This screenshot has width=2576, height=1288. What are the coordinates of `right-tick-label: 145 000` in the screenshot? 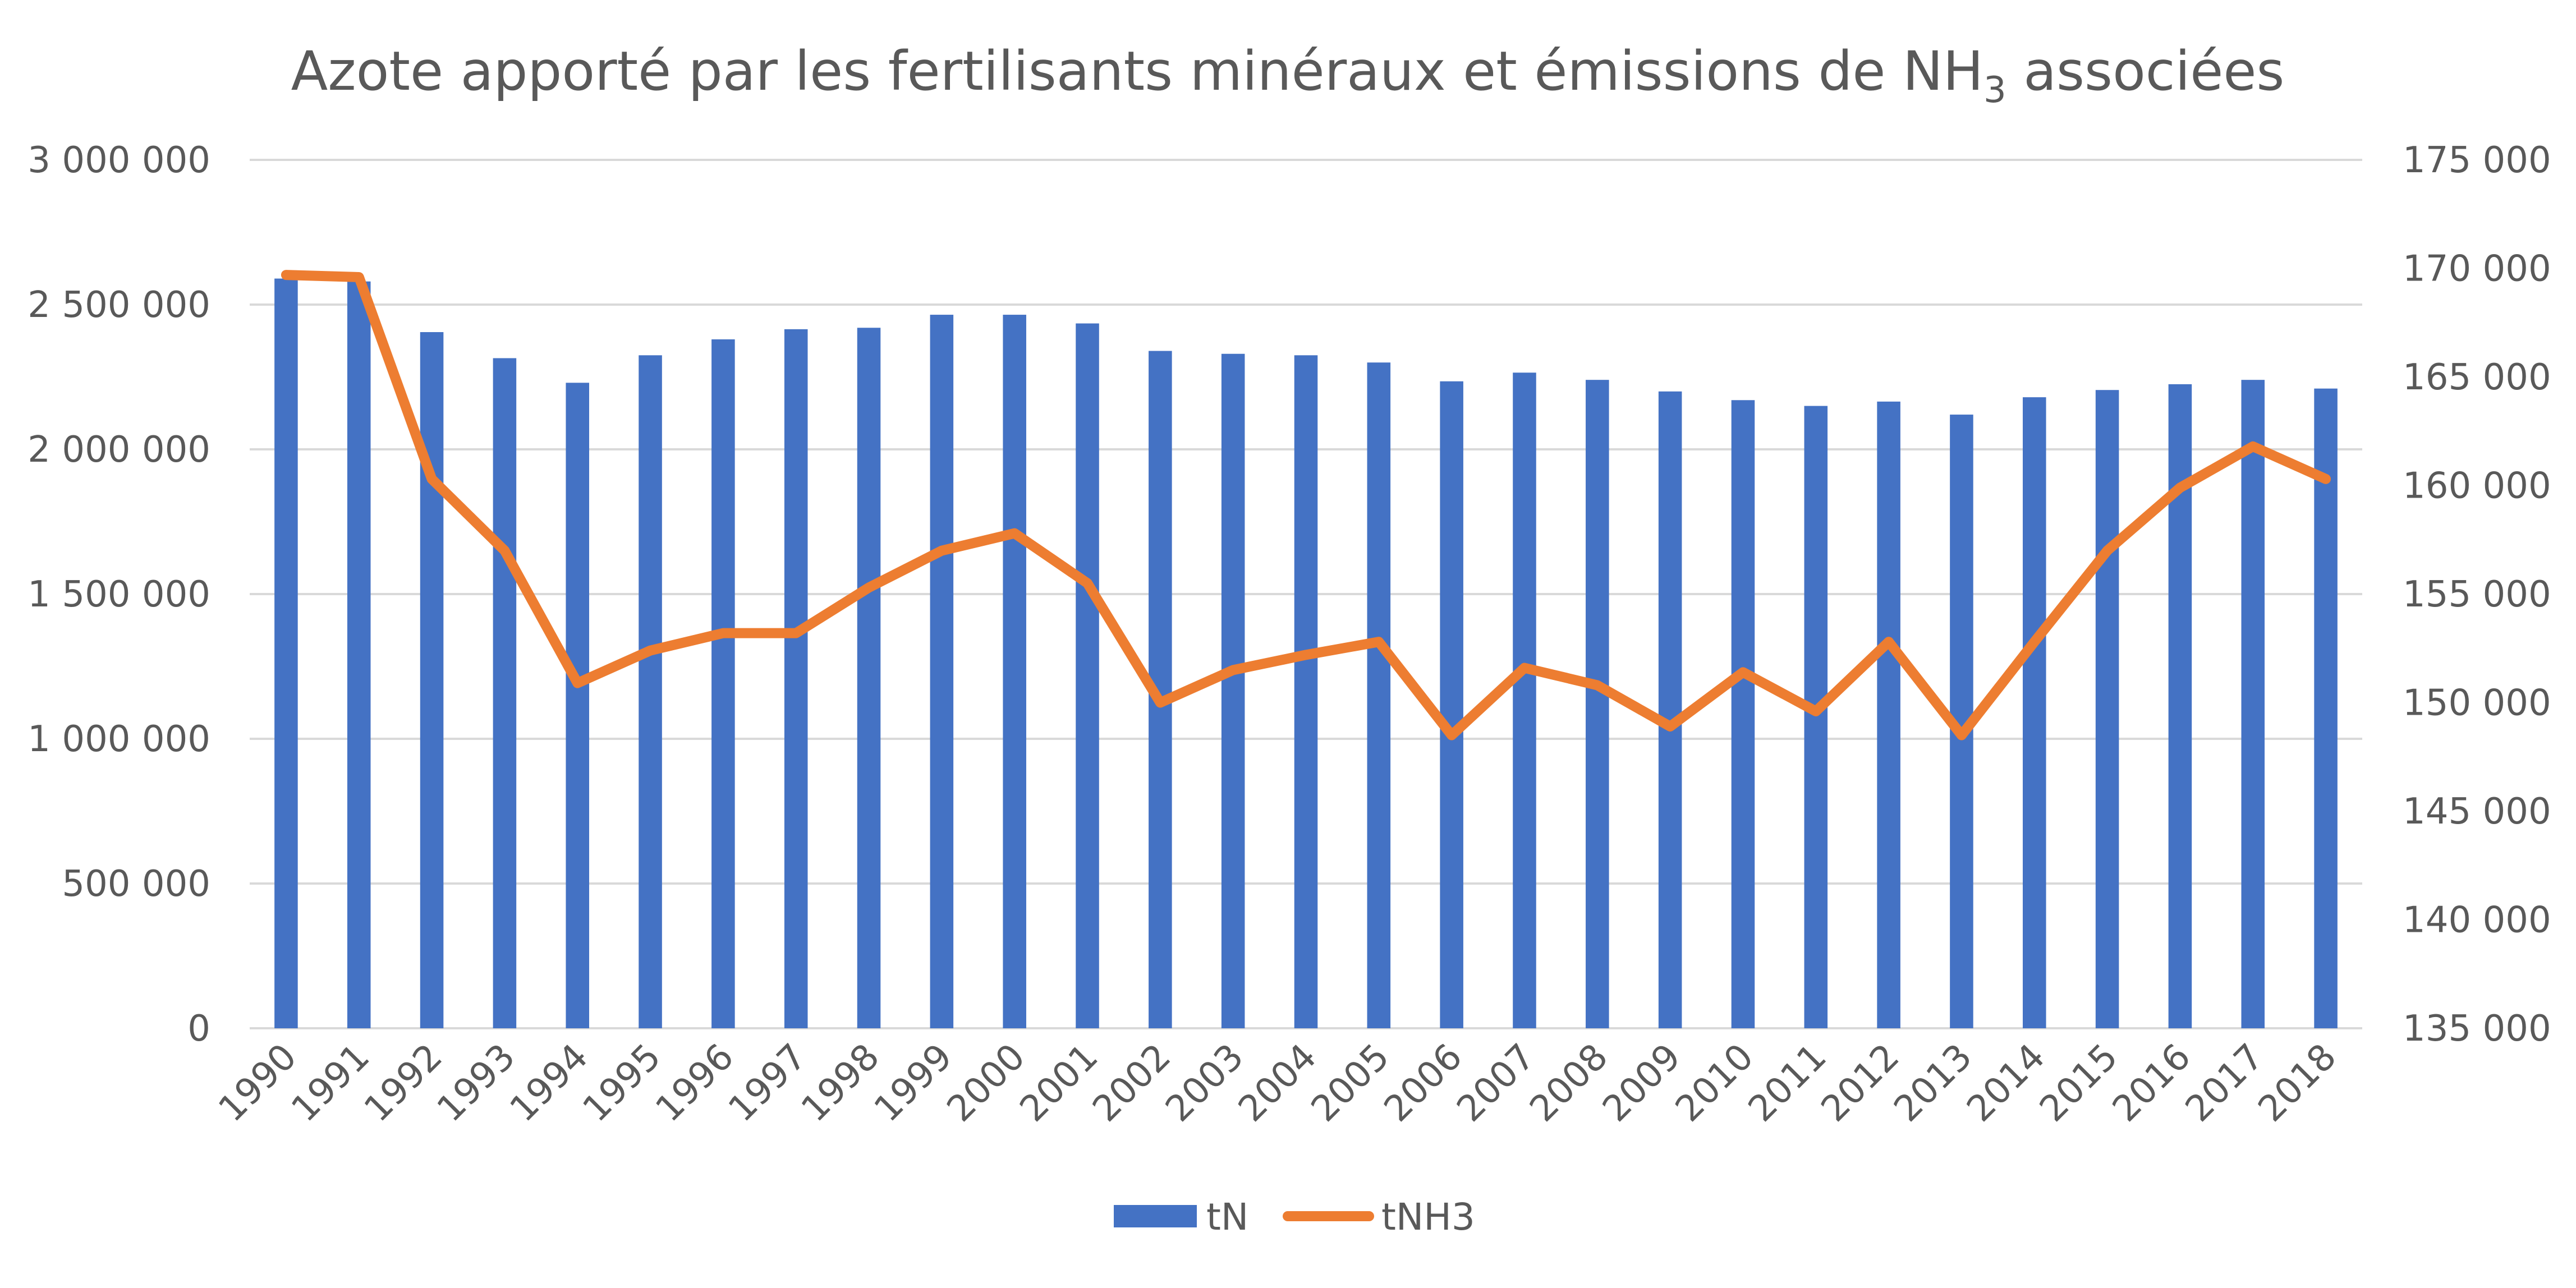 It's located at (2477, 811).